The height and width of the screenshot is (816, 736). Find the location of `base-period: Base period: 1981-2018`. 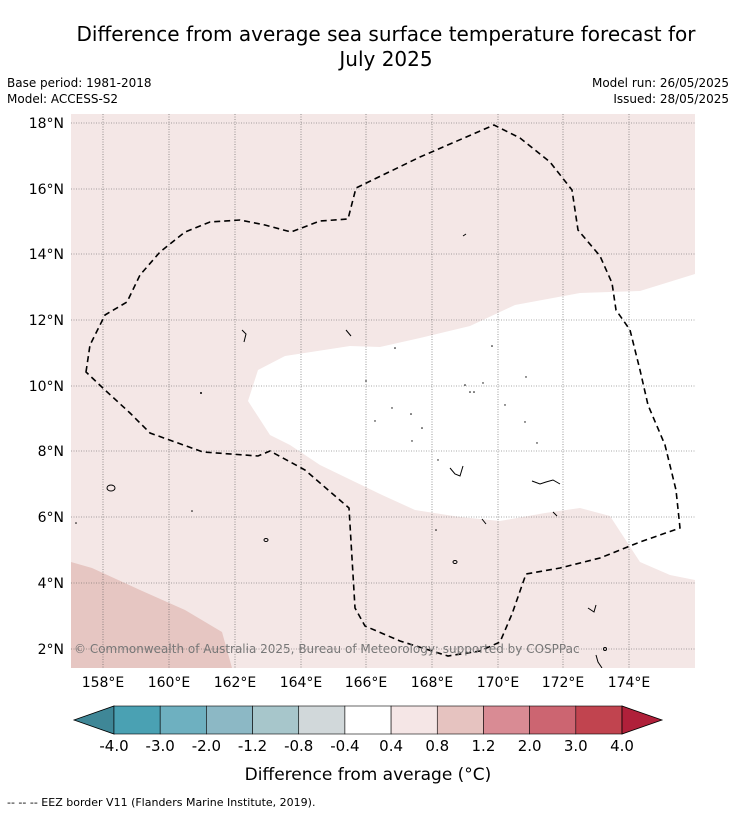

base-period: Base period: 1981-2018 is located at coordinates (79, 83).